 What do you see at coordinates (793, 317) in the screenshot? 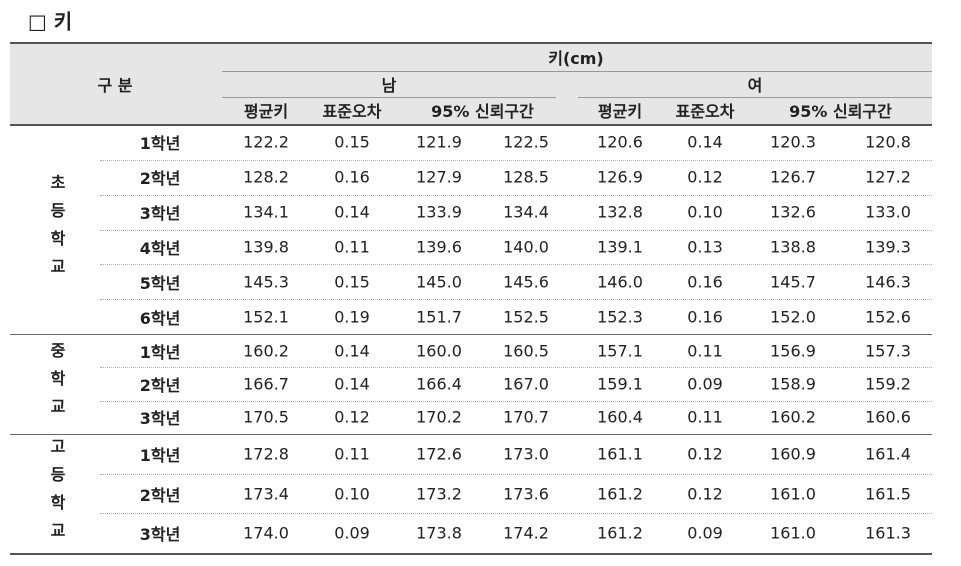
I see `cell: 152.0` at bounding box center [793, 317].